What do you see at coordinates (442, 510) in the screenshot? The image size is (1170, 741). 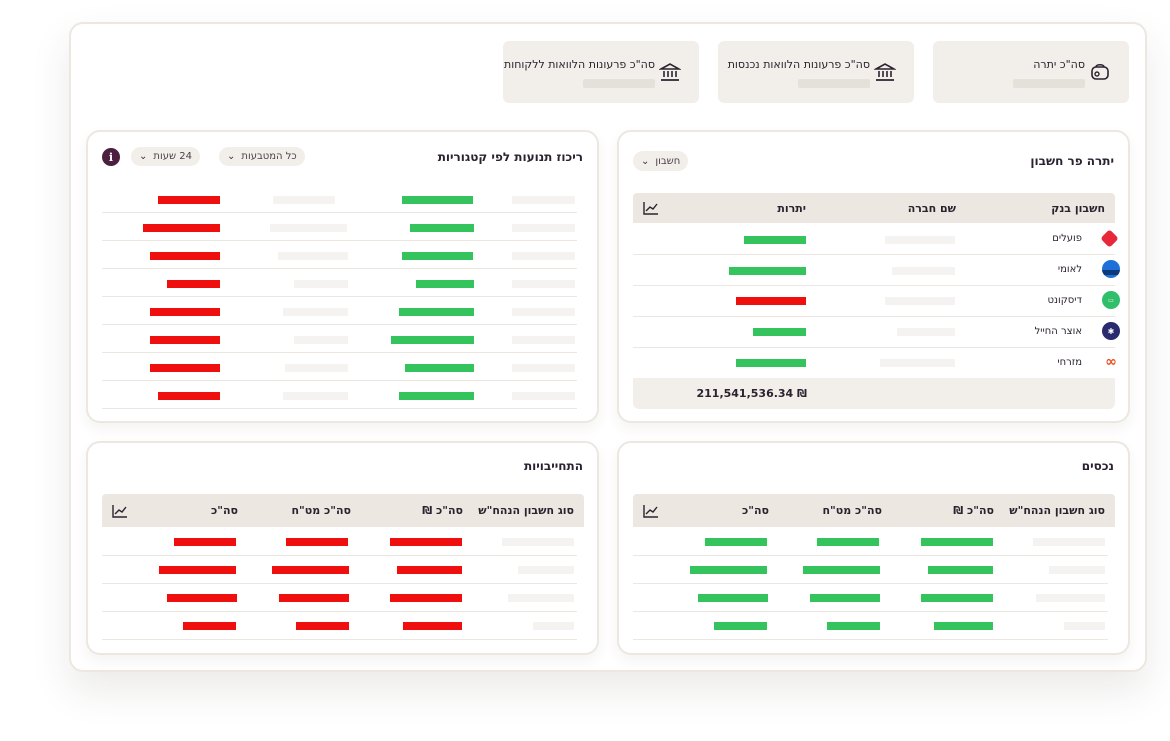 I see `header-total-ils: סה"כ ₪` at bounding box center [442, 510].